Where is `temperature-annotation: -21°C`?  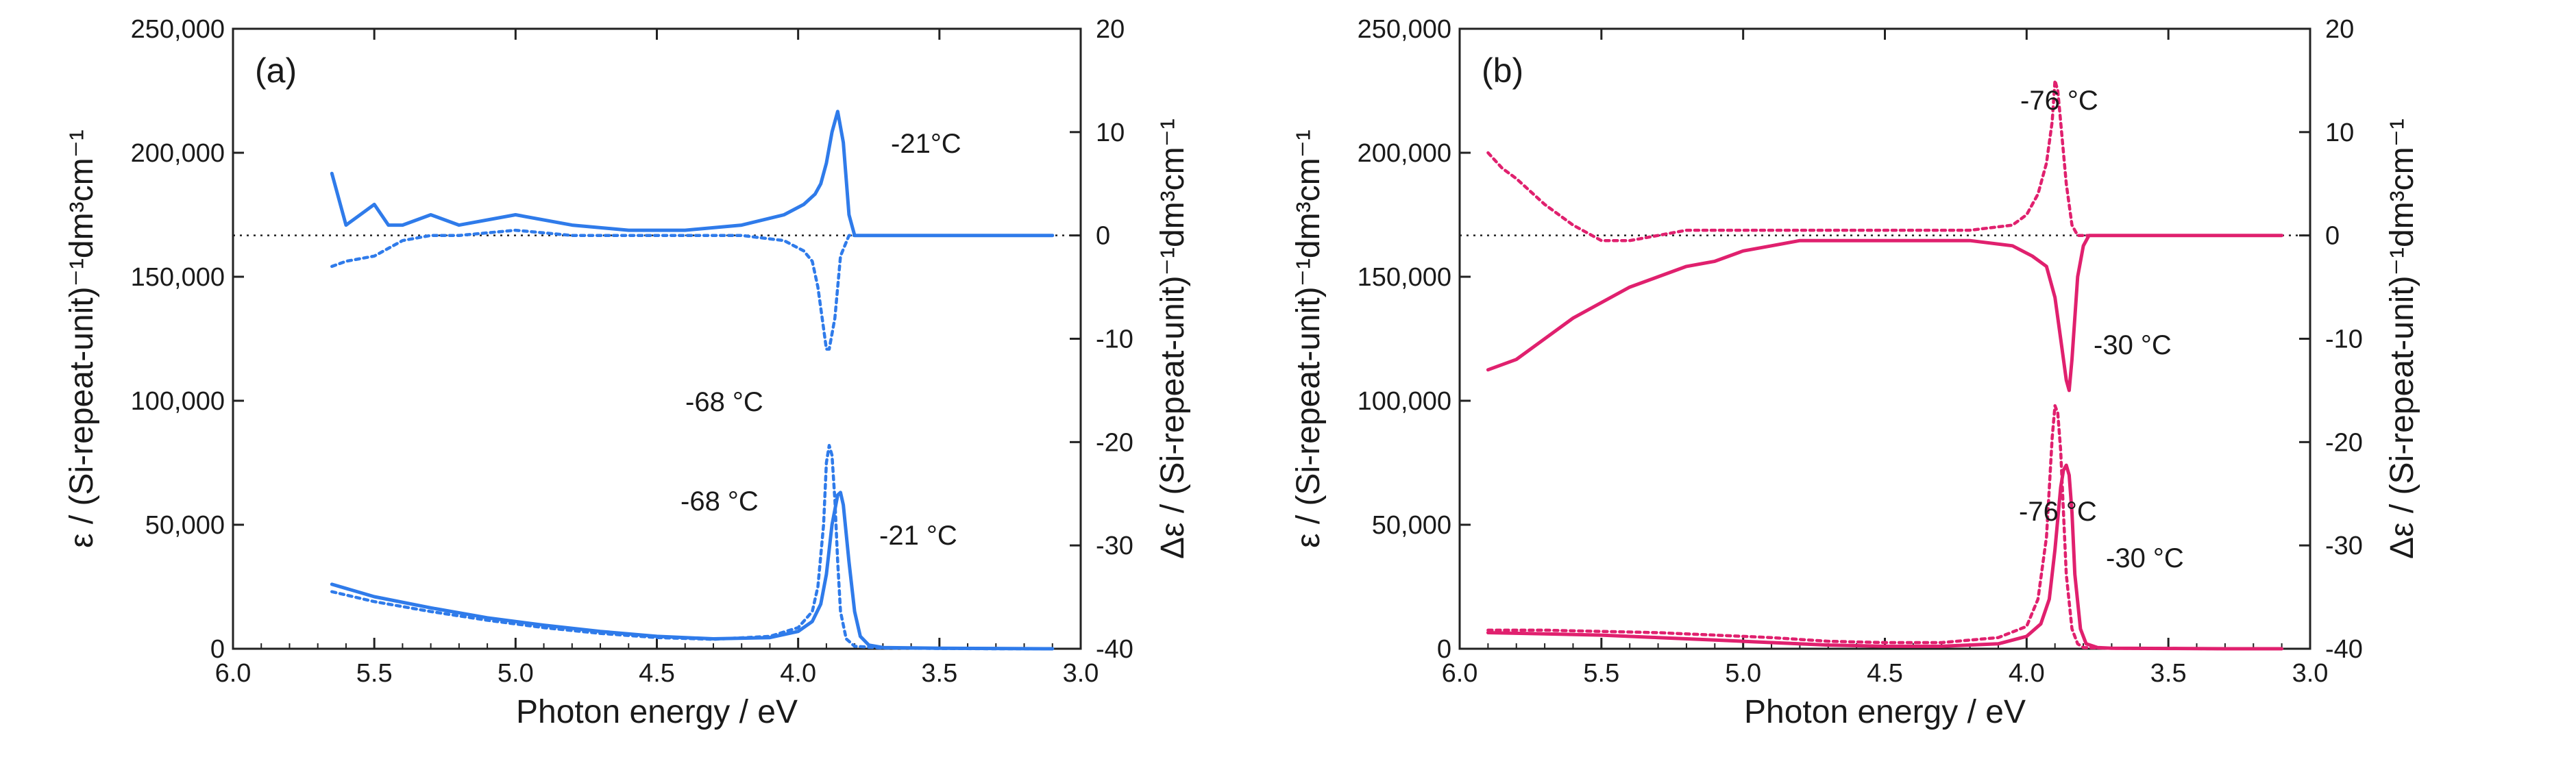
temperature-annotation: -21°C is located at coordinates (926, 144).